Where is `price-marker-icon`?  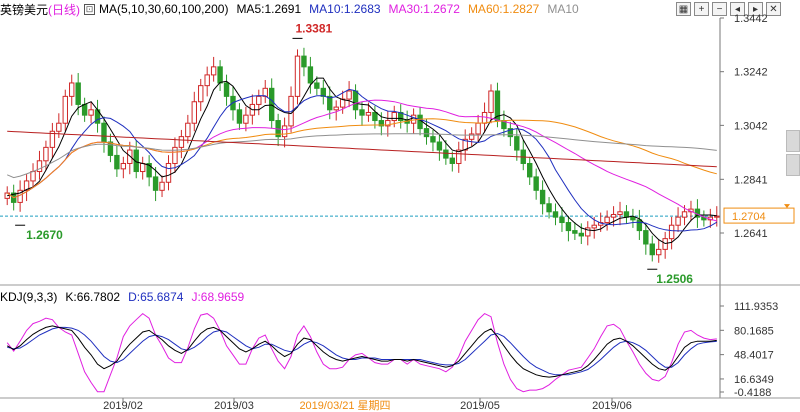
price-marker-icon is located at coordinates (787, 206).